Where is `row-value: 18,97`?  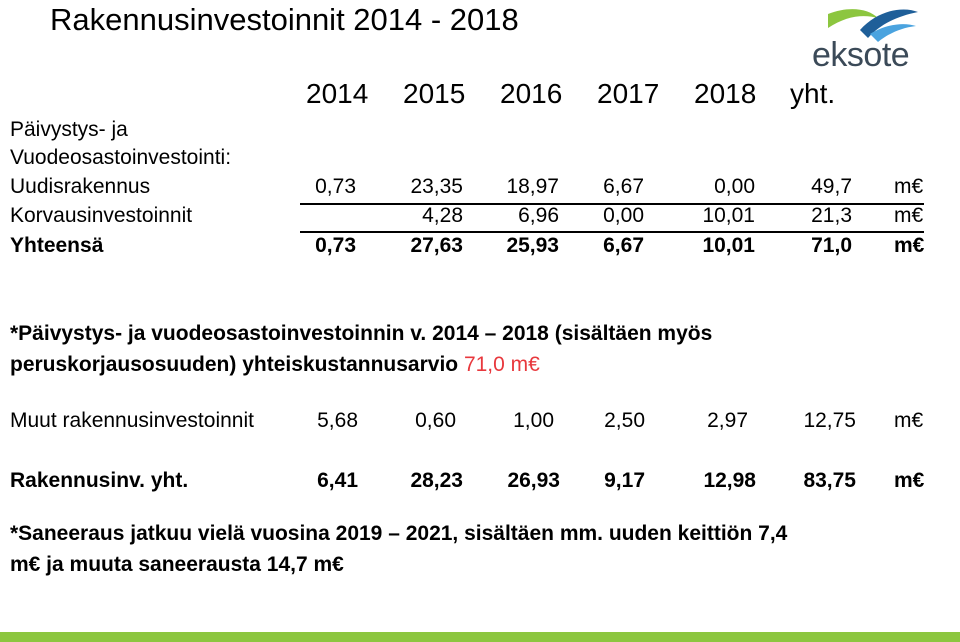 row-value: 18,97 is located at coordinates (532, 186).